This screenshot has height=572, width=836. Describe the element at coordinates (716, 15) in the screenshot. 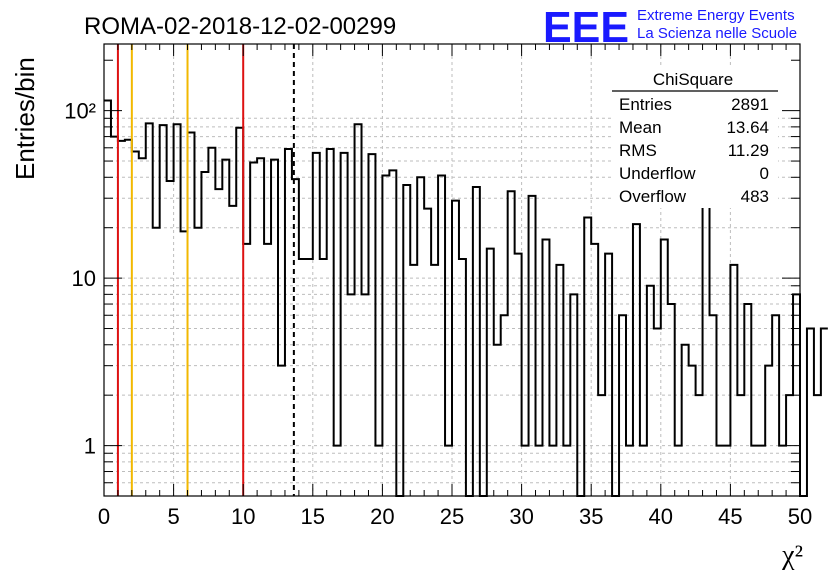

I see `eee-logo-line1: Extreme Energy Events` at that location.